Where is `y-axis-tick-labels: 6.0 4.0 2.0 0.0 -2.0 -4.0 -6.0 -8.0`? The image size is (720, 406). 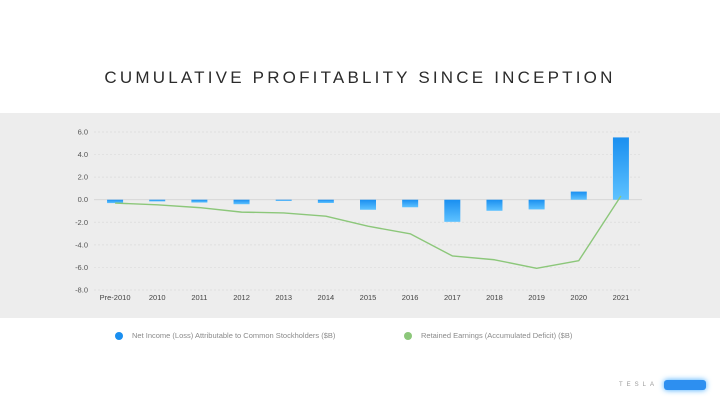 y-axis-tick-labels: 6.0 4.0 2.0 0.0 -2.0 -4.0 -6.0 -8.0 is located at coordinates (81, 211).